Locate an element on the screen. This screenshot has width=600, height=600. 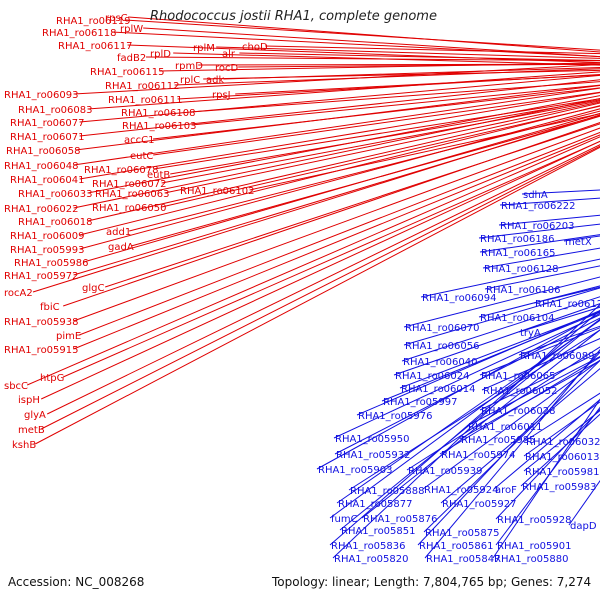
forward-gene-label: RHA1_ro06033 is located at coordinates (55, 194).